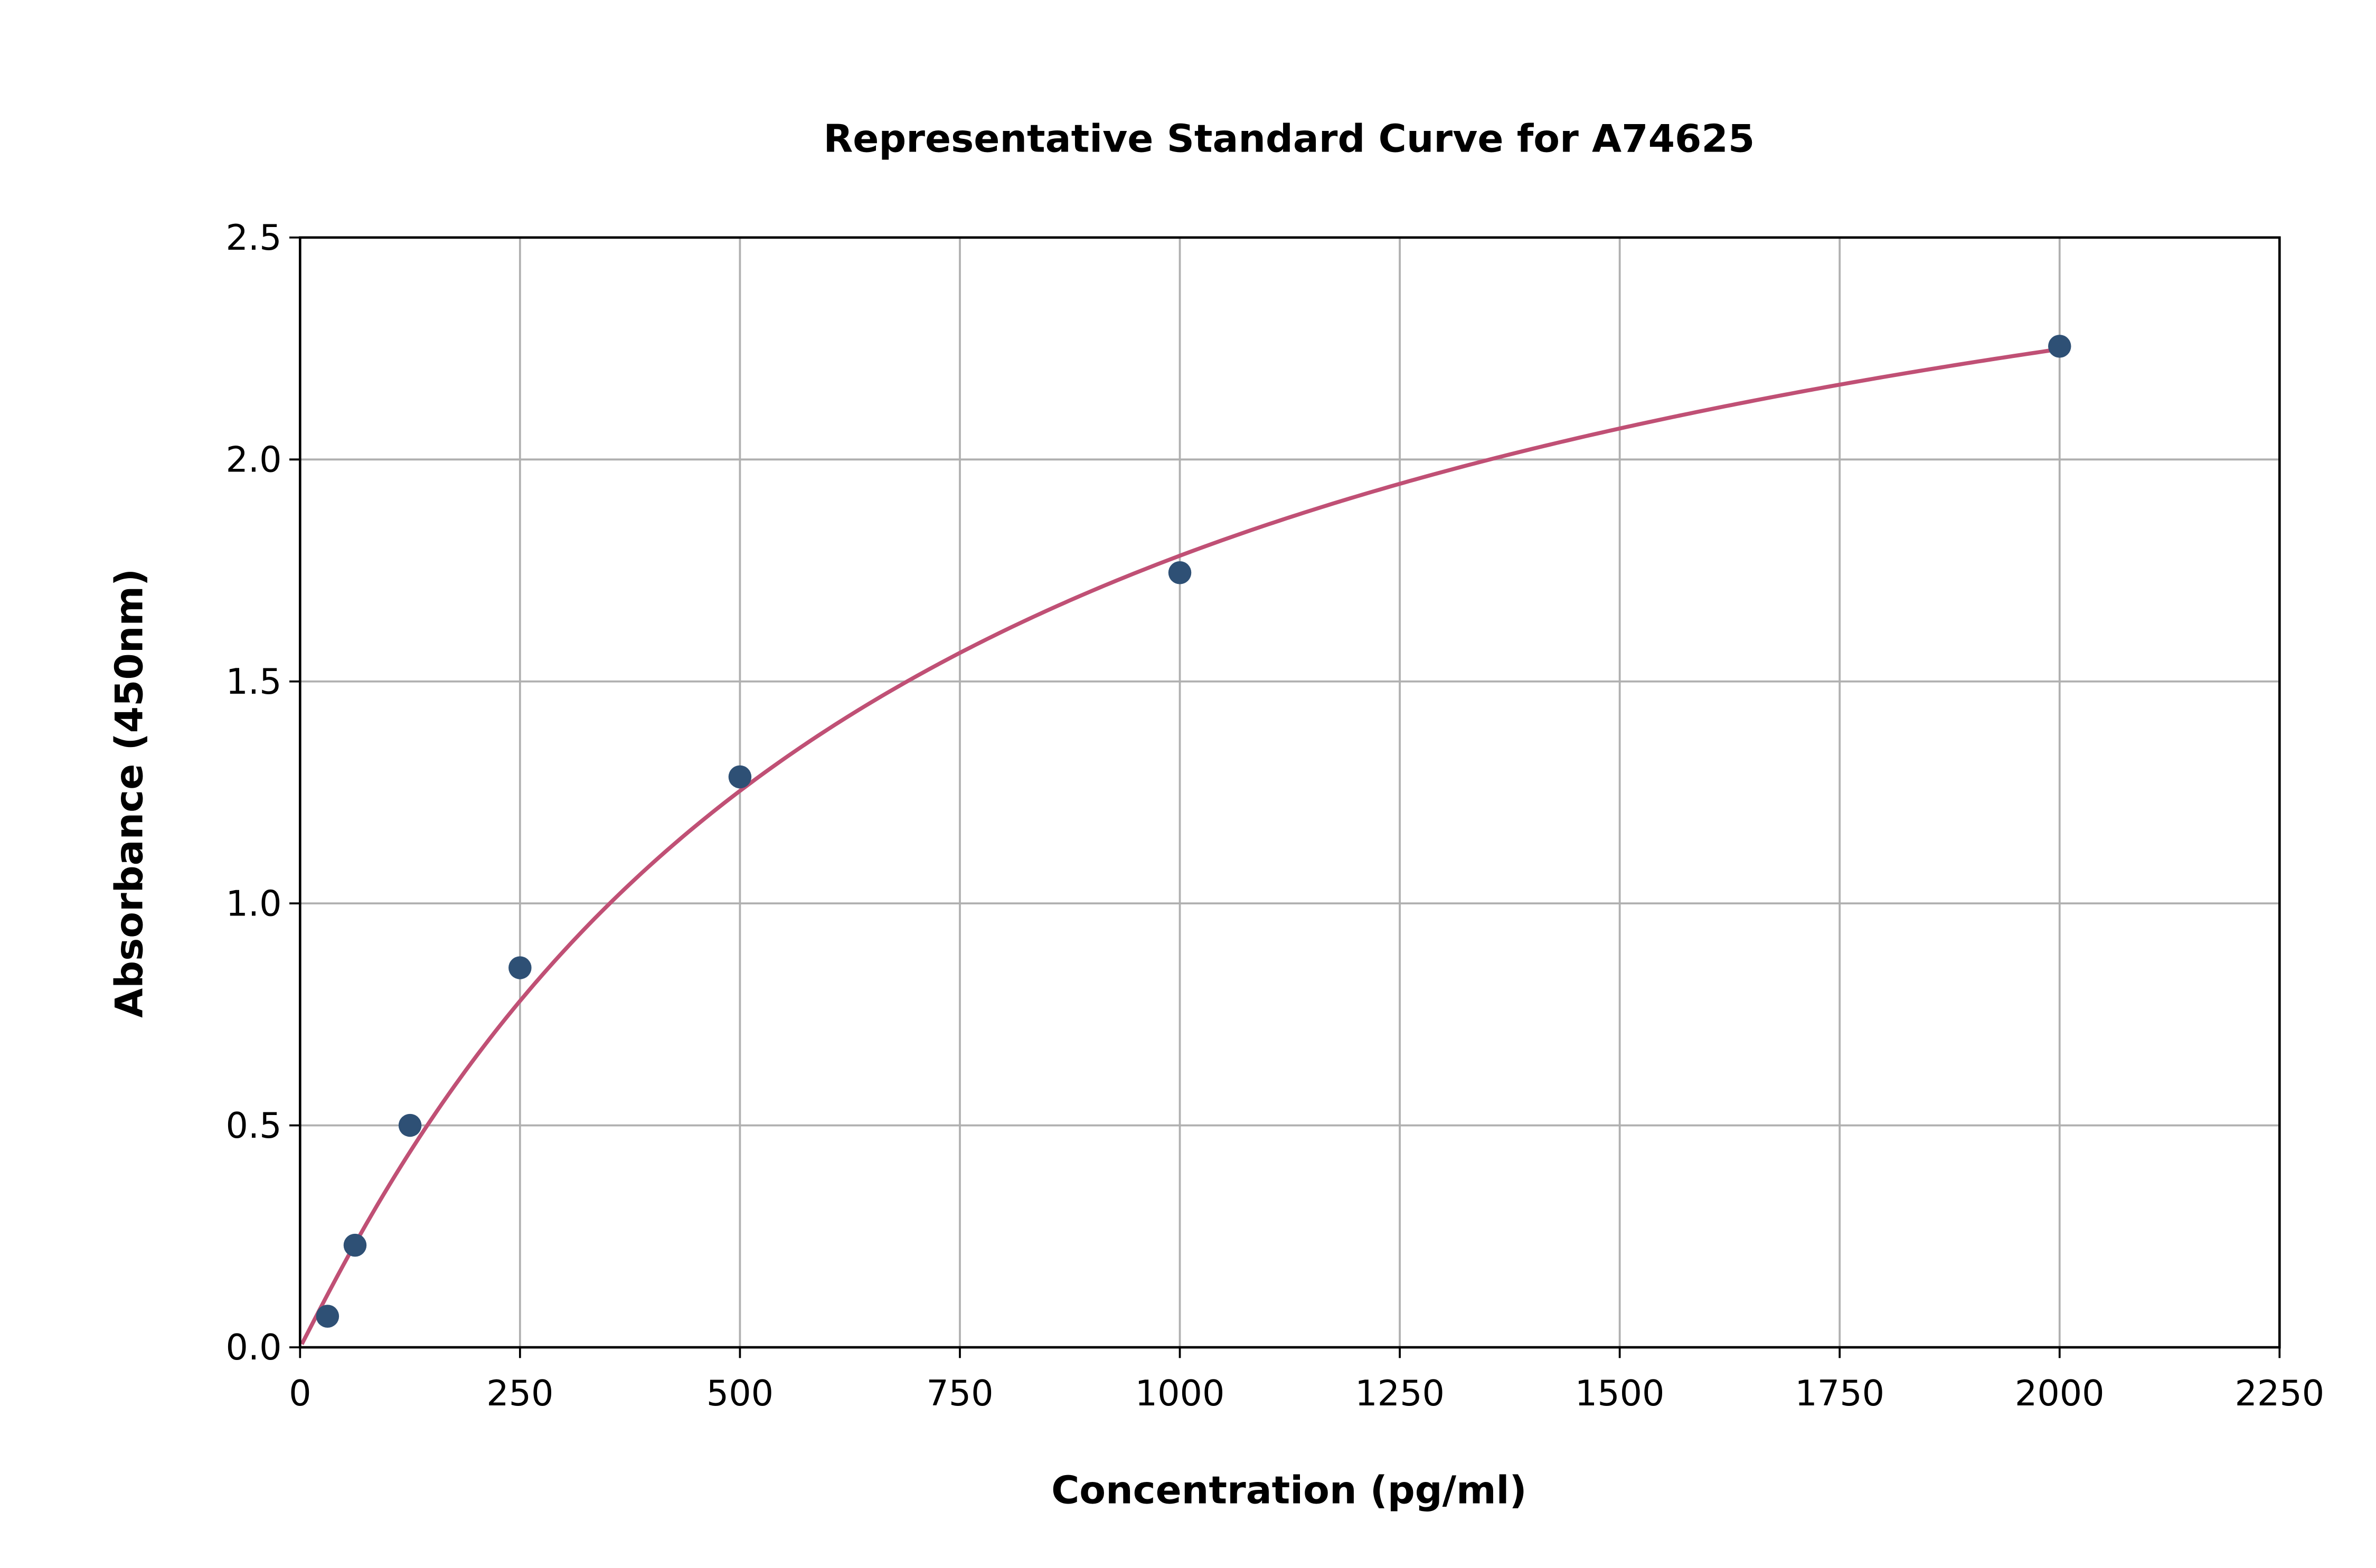  Describe the element at coordinates (1180, 1393) in the screenshot. I see `x-tick-label: 1000` at that location.